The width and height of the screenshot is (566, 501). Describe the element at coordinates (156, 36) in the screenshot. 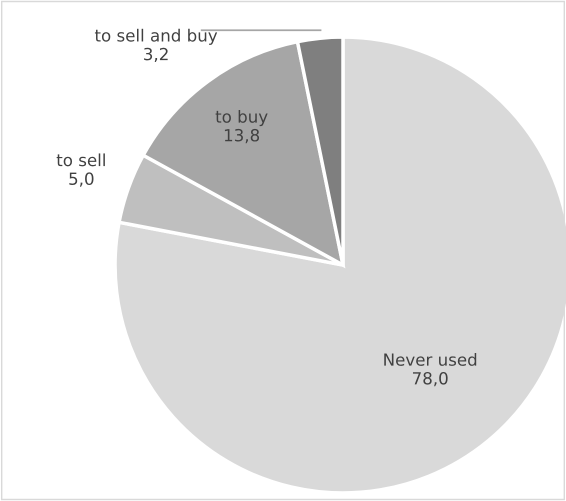

I see `slice-label: to sell and buy` at that location.